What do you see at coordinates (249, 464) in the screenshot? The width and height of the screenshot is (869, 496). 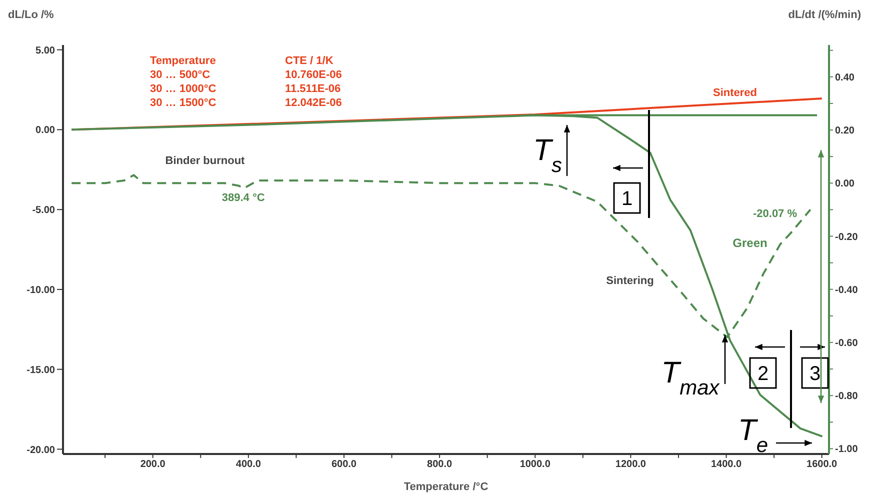 I see `x-tick-label: 400.0` at bounding box center [249, 464].